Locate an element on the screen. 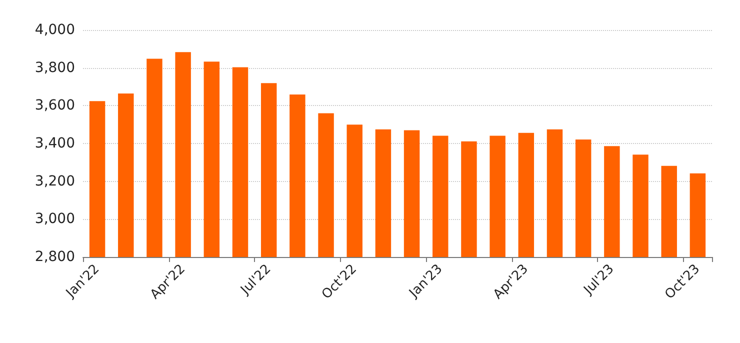 Image resolution: width=740 pixels, height=343 pixels. y-tick-label: 3,000 is located at coordinates (54, 219).